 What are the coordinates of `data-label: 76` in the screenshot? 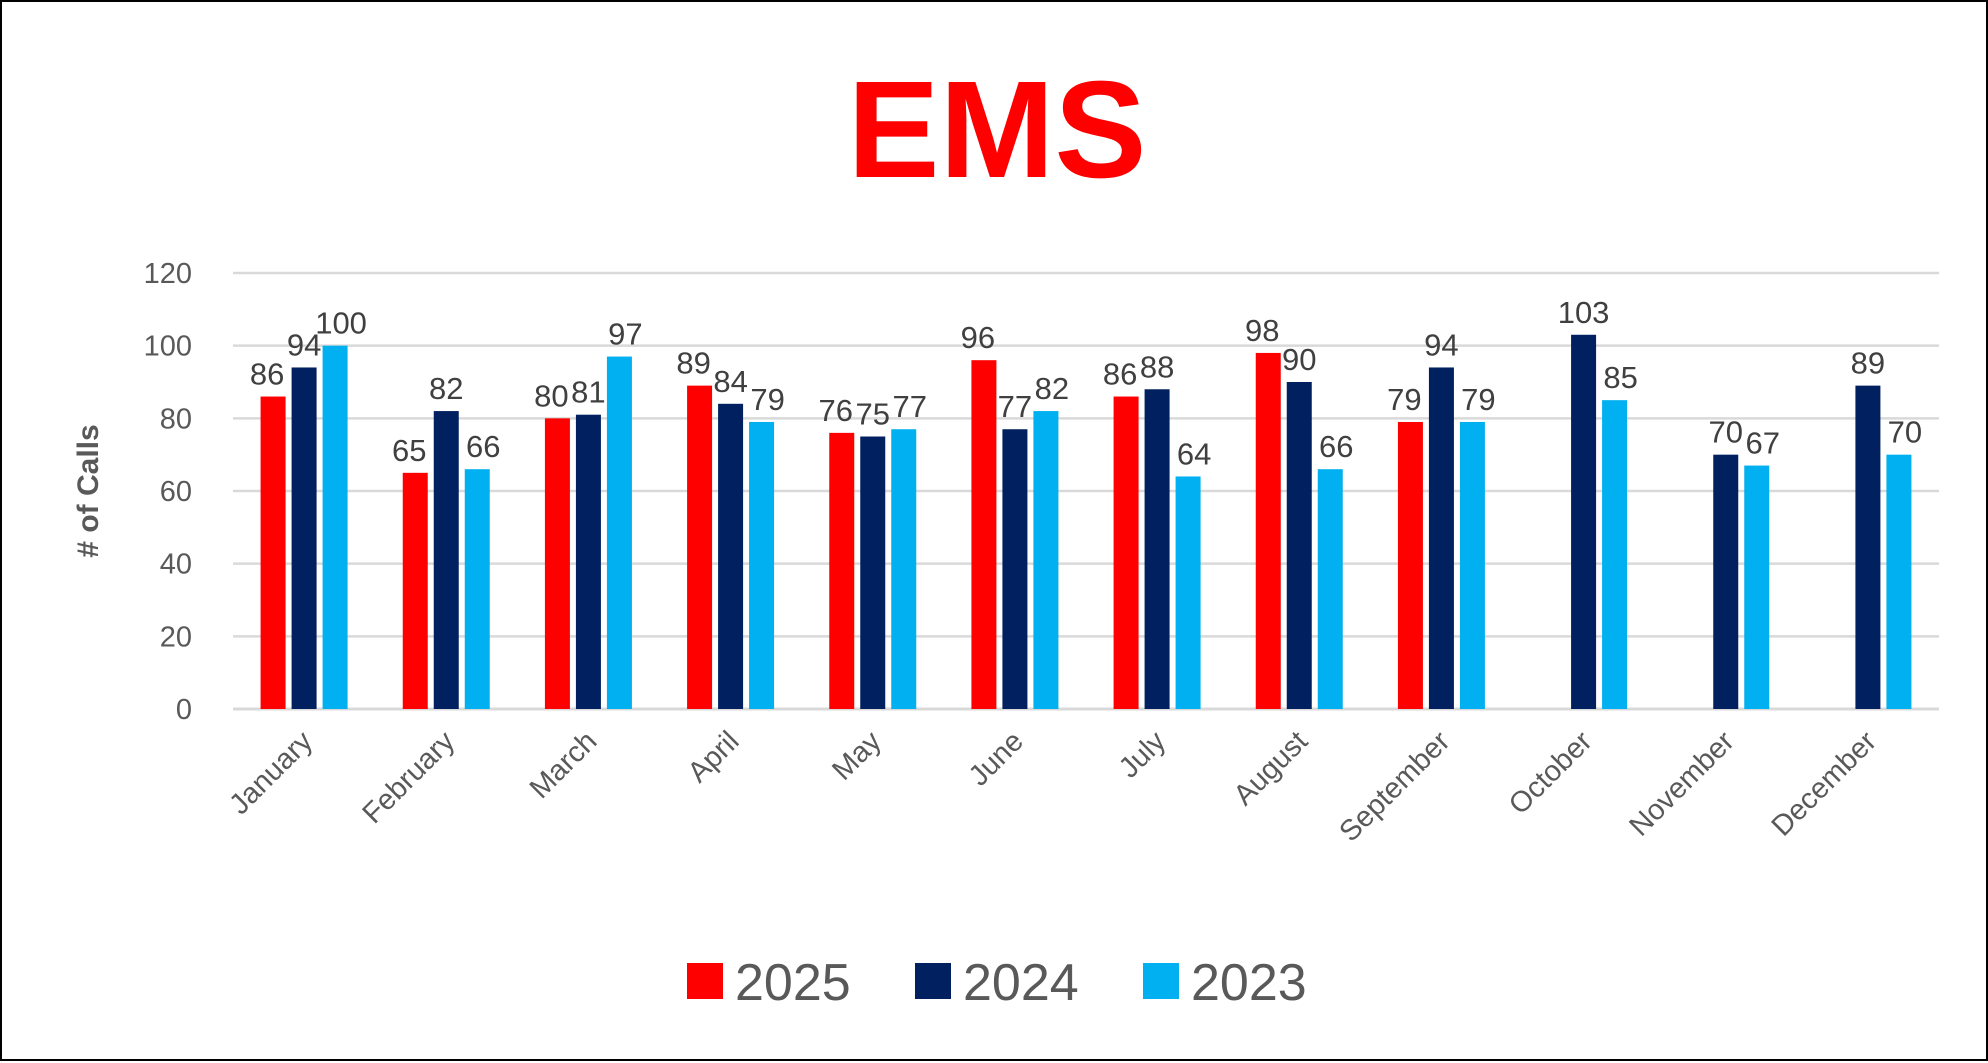 It's located at (836, 410).